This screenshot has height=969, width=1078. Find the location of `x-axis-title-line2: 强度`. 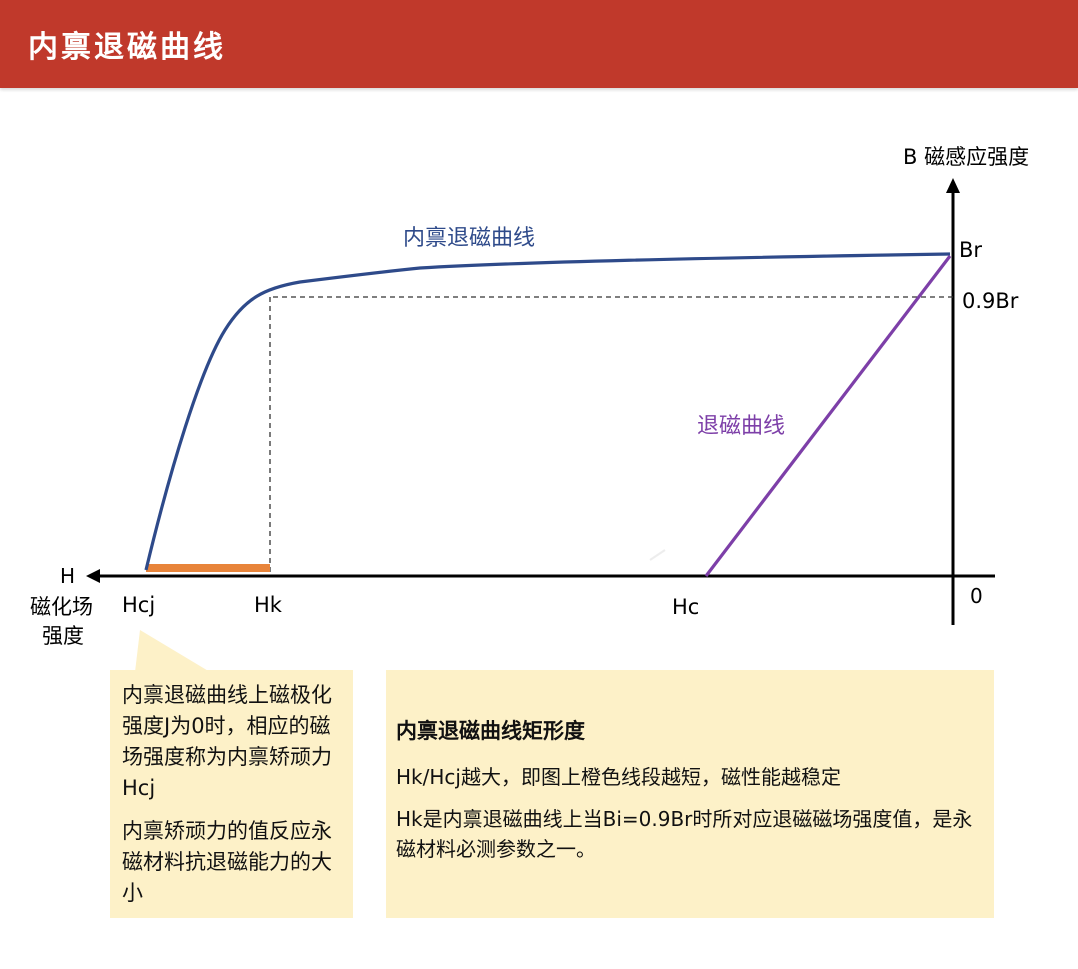

x-axis-title-line2: 强度 is located at coordinates (63, 636).